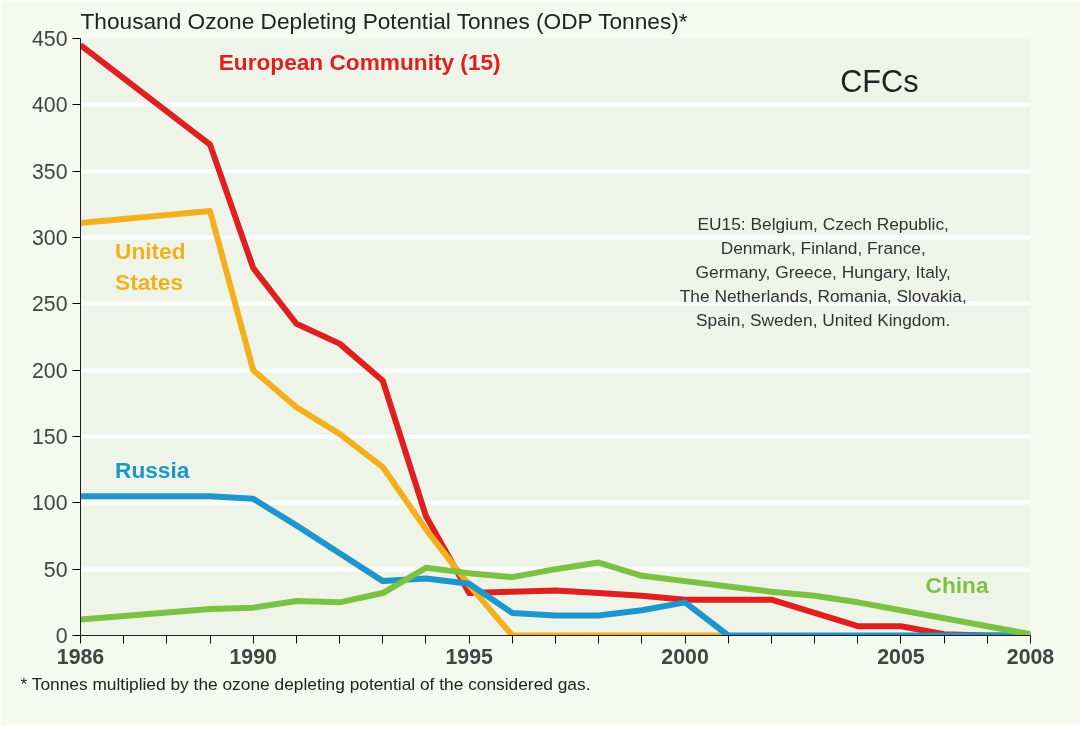 This screenshot has height=732, width=1088. Describe the element at coordinates (152, 469) in the screenshot. I see `series-label: Russia` at that location.